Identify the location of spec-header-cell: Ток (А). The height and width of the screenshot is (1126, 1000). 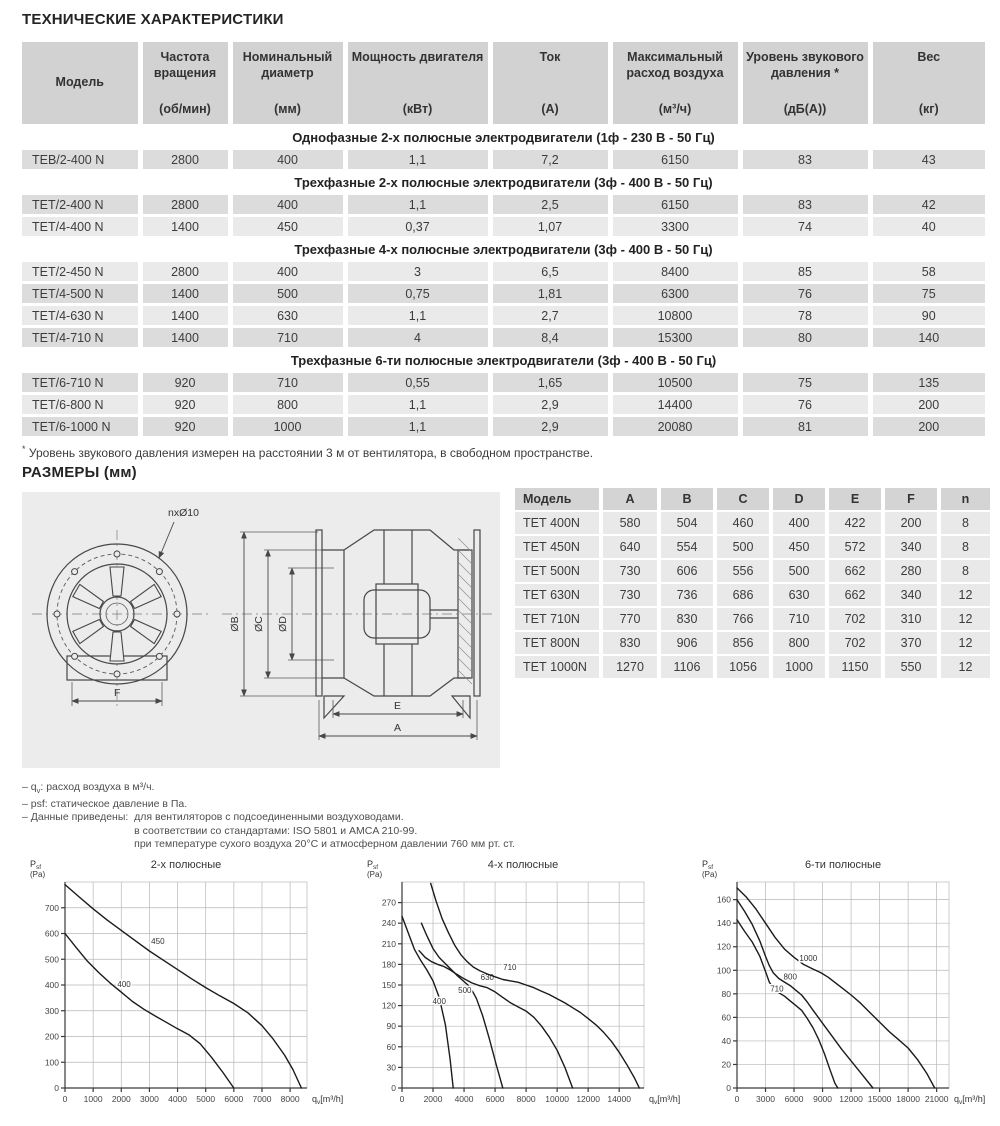
(551, 84).